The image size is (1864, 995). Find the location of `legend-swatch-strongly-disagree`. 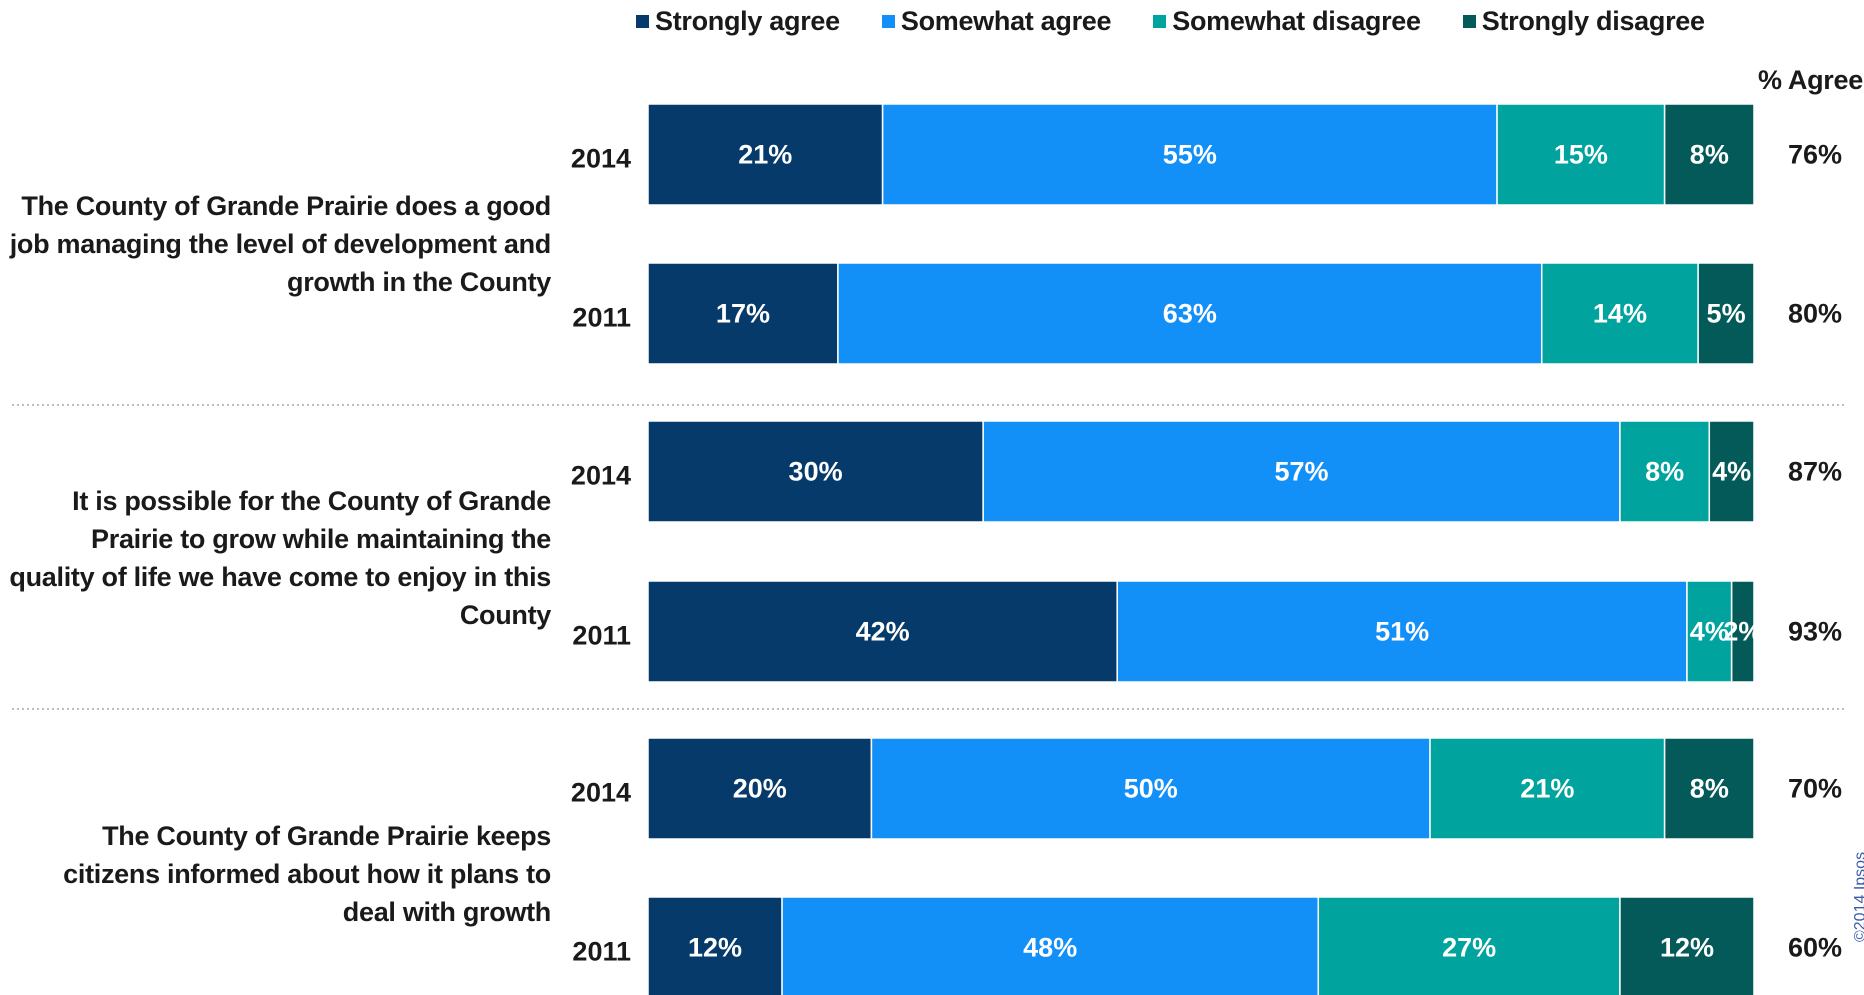

legend-swatch-strongly-disagree is located at coordinates (1469, 21).